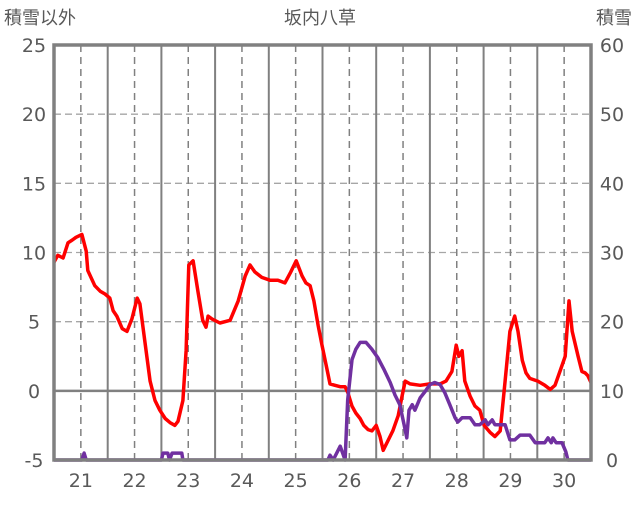 The width and height of the screenshot is (636, 506). What do you see at coordinates (34, 254) in the screenshot?
I see `y-left-tick-label: 10` at bounding box center [34, 254].